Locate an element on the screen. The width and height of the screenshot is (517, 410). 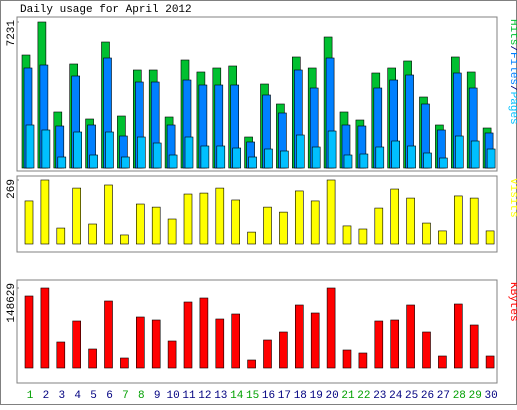
legend: KBytes is located at coordinates (512, 302).